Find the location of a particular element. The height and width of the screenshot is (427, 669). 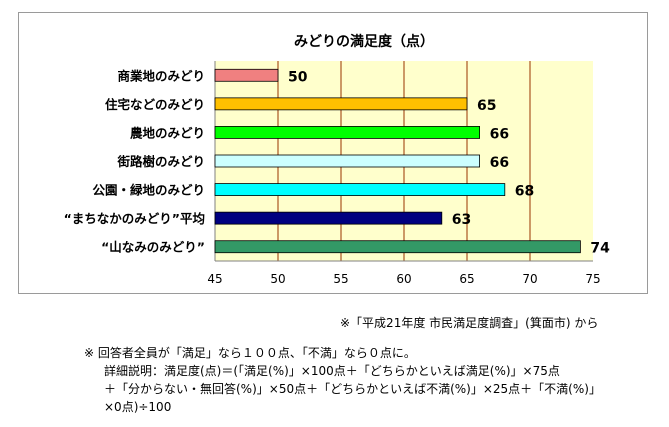

value-label: 65 is located at coordinates (486, 106).